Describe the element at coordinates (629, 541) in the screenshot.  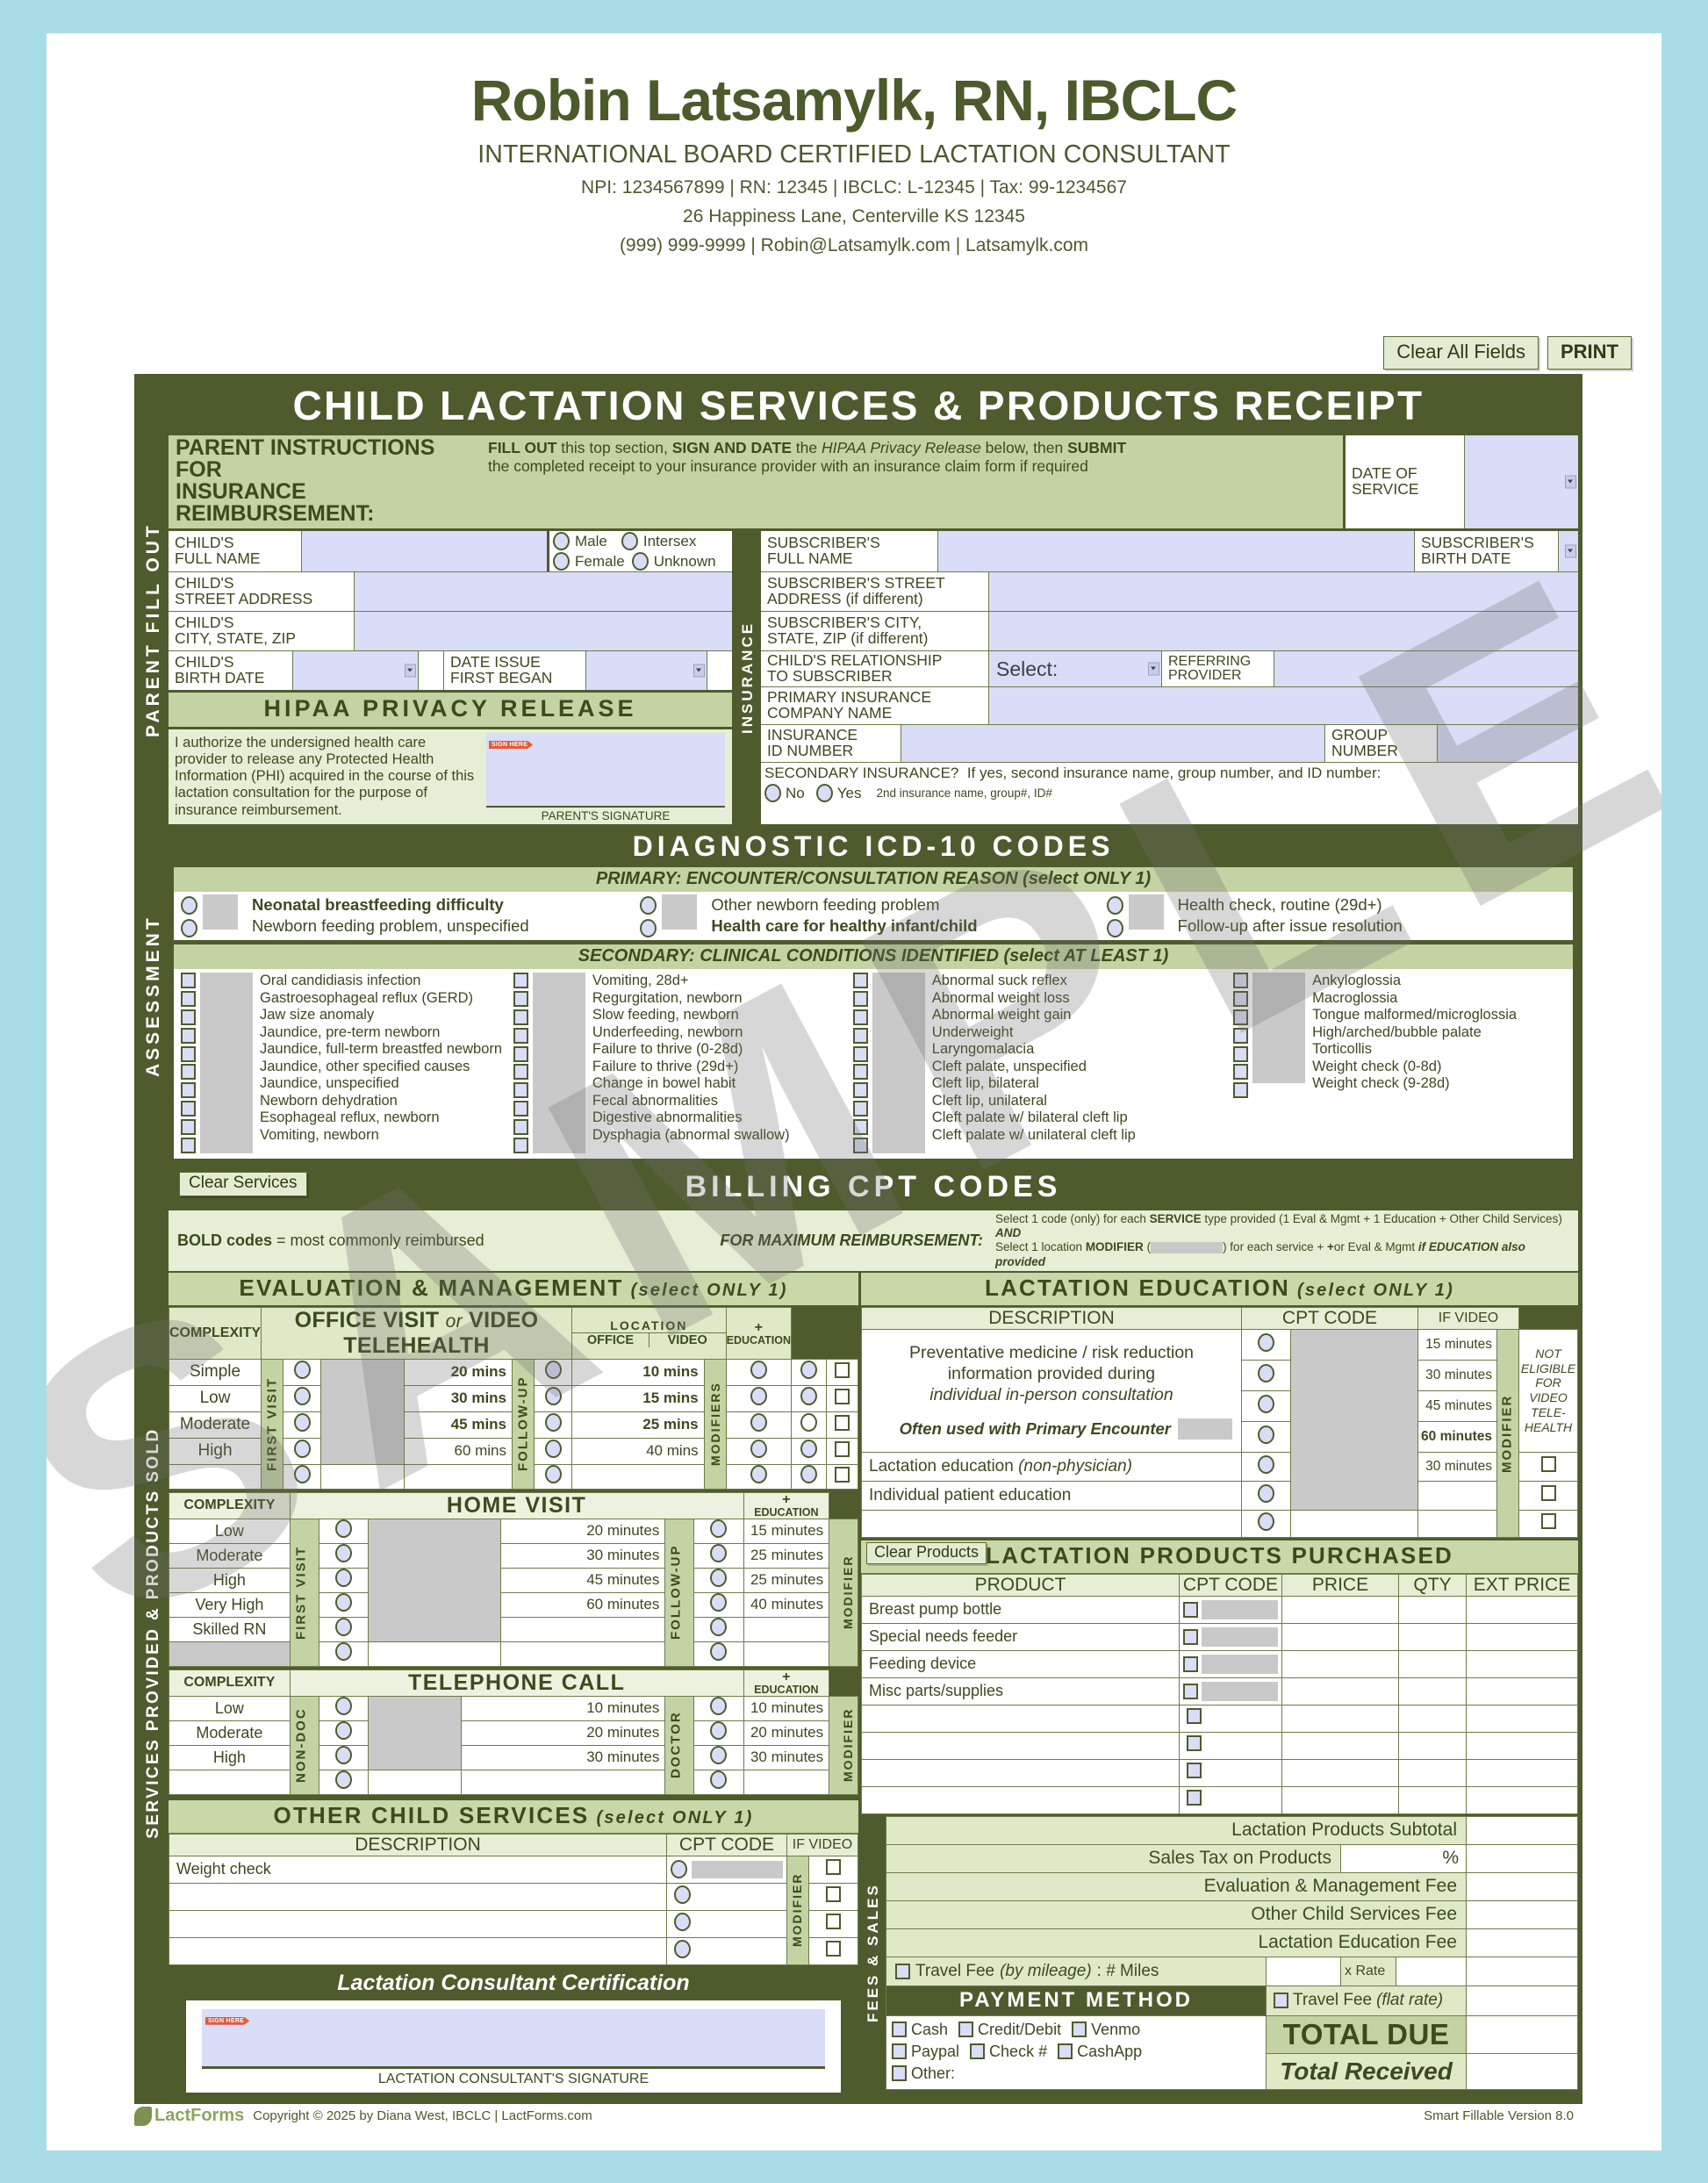
I see `sex-intersex-radio` at that location.